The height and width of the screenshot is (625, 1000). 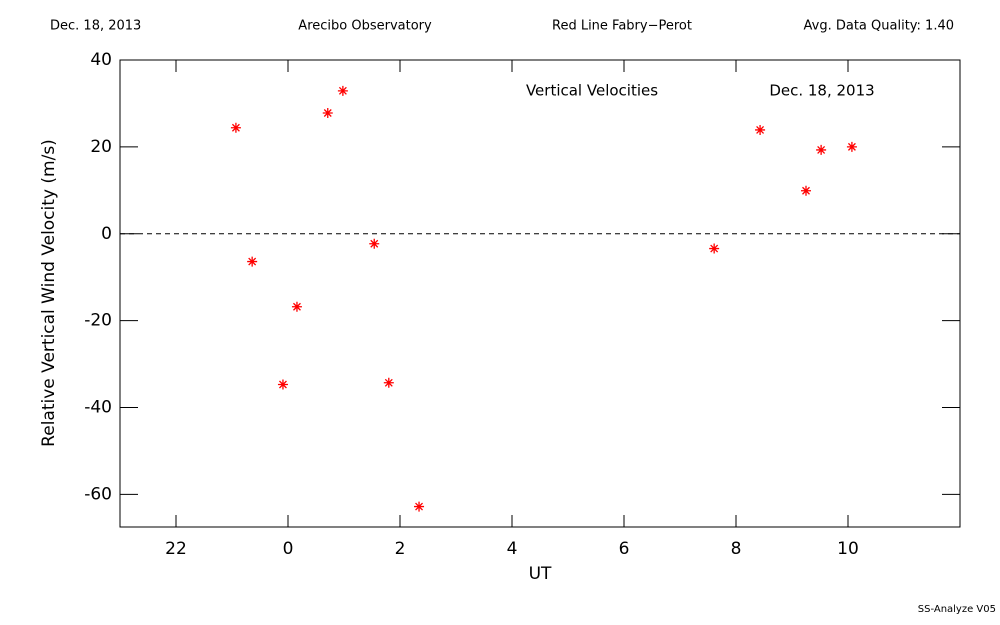 I want to click on x-tick-label: 4, so click(x=512, y=549).